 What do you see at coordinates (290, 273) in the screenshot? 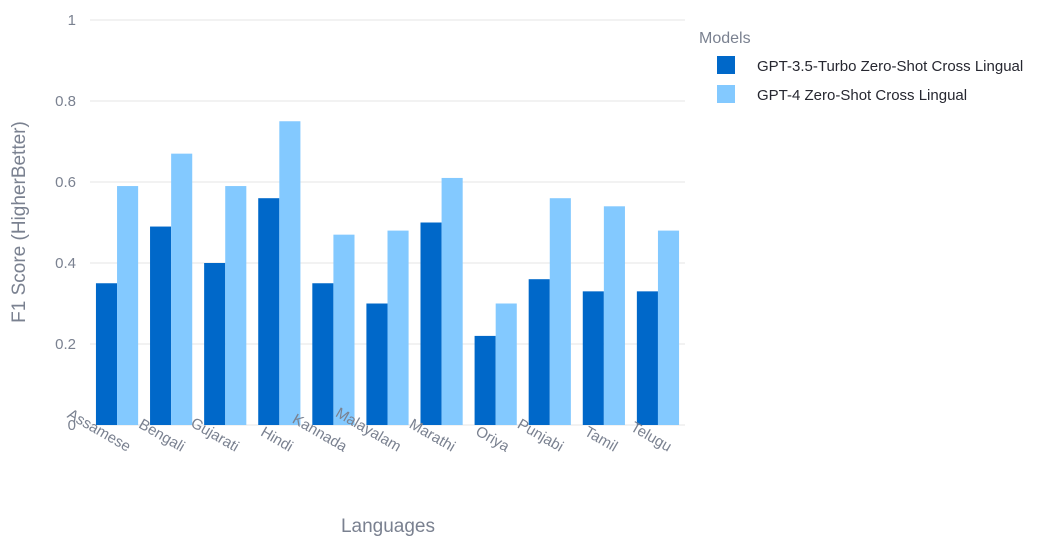
I see `bar-series-1-hindi` at bounding box center [290, 273].